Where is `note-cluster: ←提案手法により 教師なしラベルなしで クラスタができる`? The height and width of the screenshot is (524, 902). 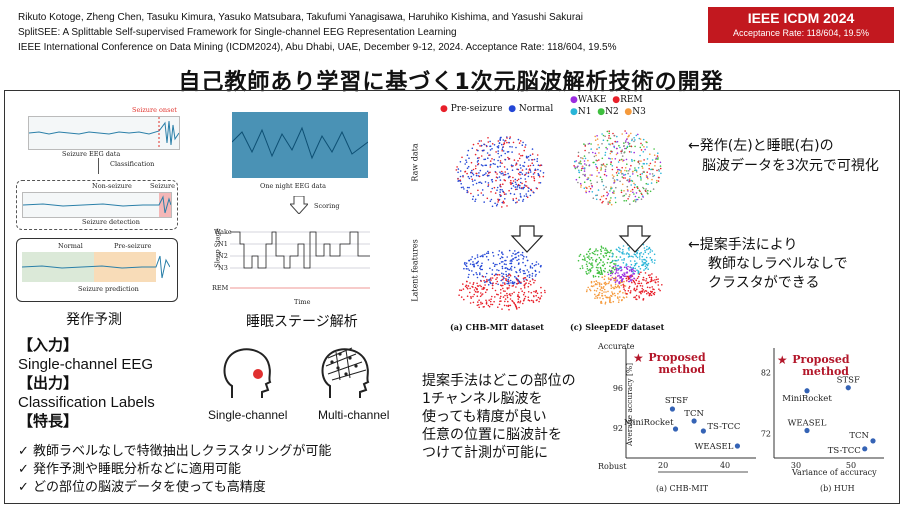 note-cluster: ←提案手法により 教師なしラベルなしで クラスタができる is located at coordinates (768, 264).